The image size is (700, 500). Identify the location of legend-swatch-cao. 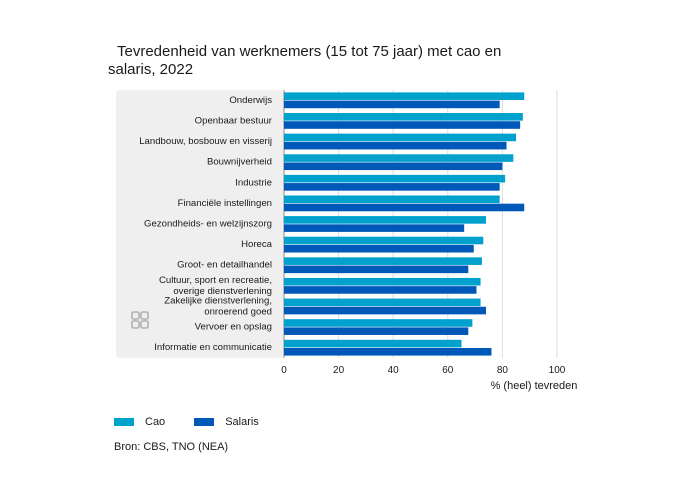
(124, 422).